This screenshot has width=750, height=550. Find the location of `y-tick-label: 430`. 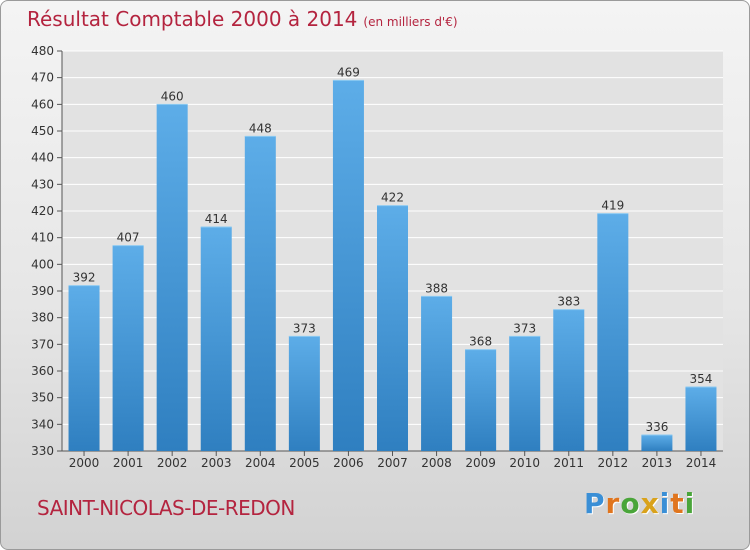

y-tick-label: 430 is located at coordinates (42, 184).